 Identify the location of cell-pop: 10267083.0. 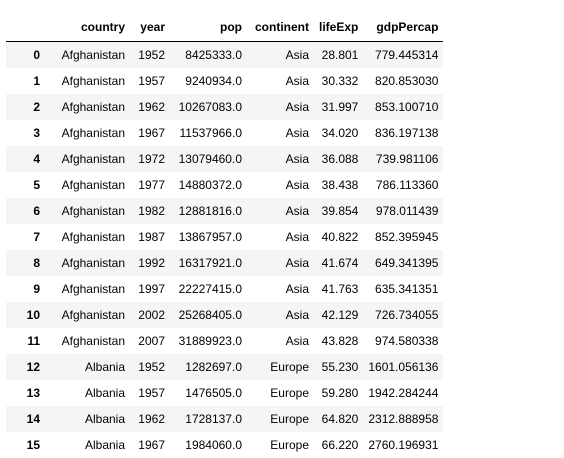
(210, 107).